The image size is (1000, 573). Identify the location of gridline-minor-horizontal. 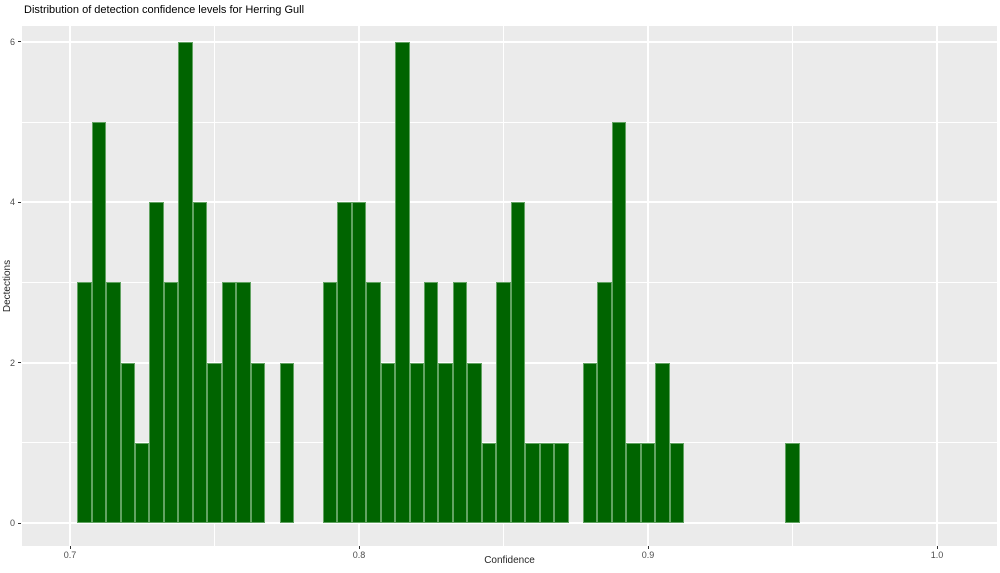
(509, 122).